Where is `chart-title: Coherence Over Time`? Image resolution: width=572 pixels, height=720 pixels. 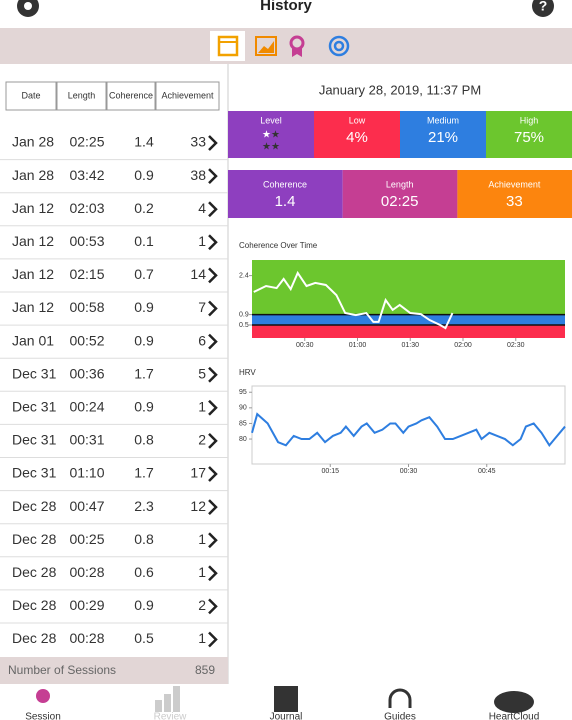
chart-title: Coherence Over Time is located at coordinates (278, 245).